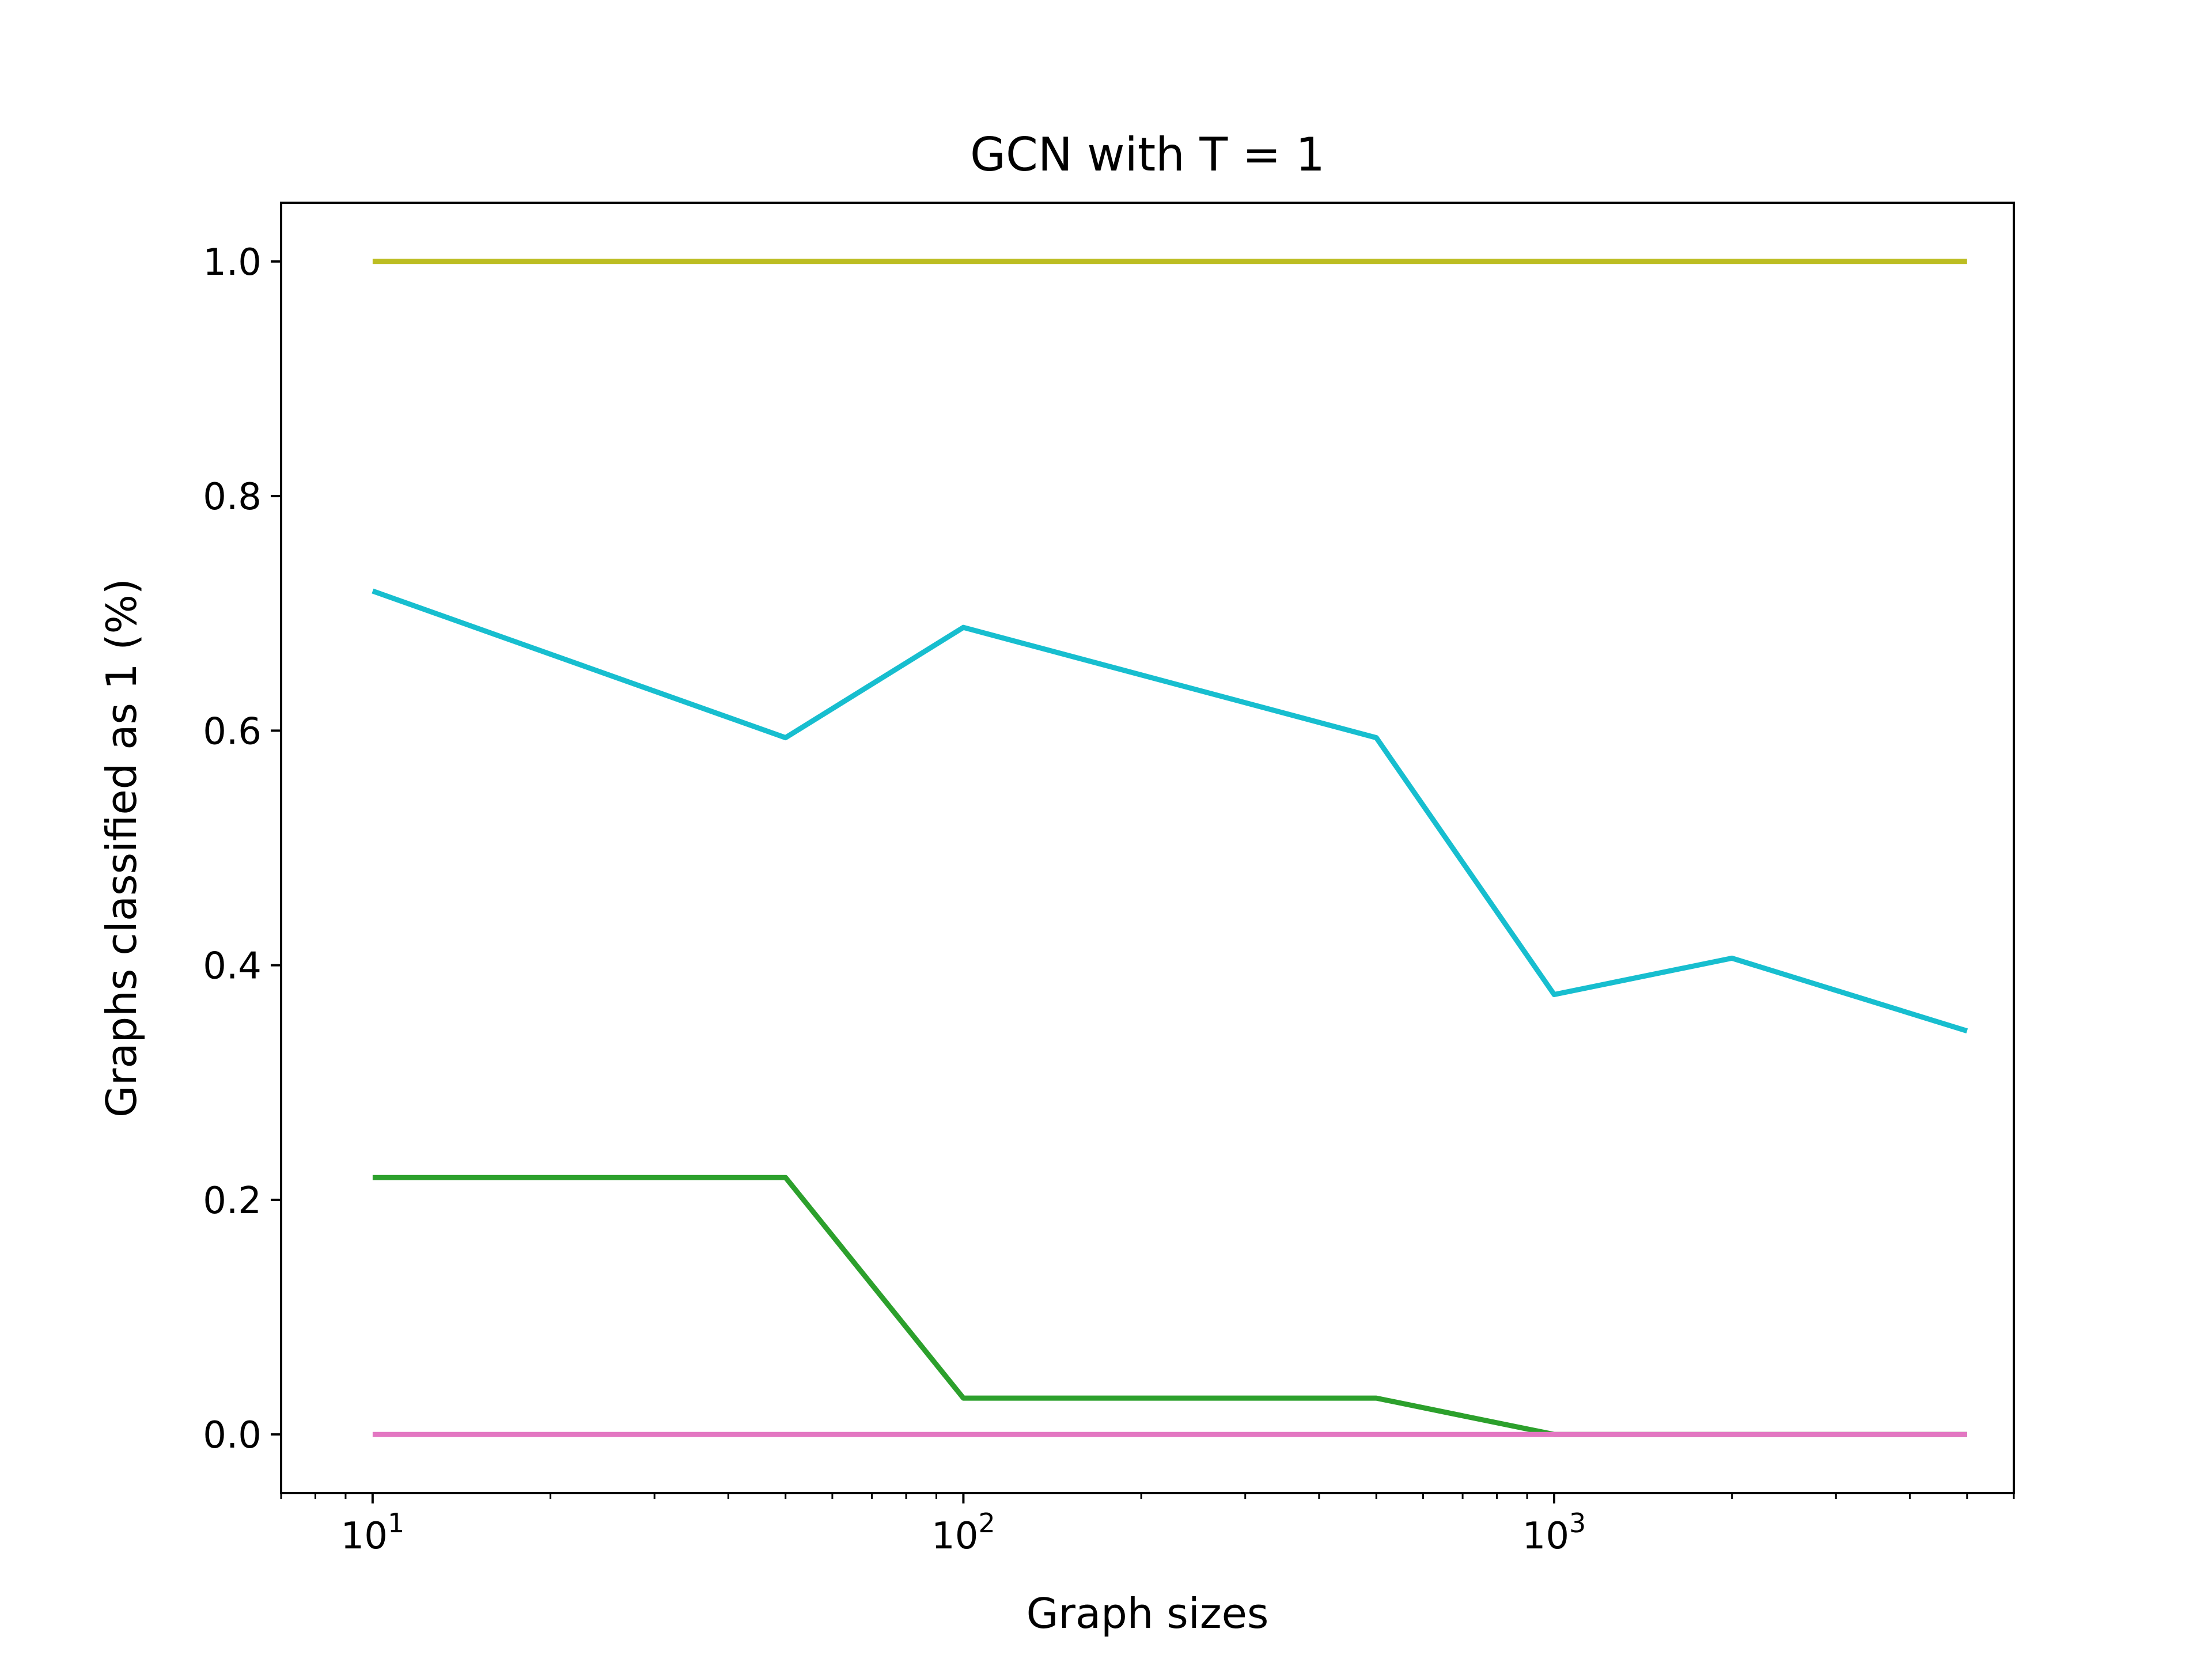  What do you see at coordinates (1147, 154) in the screenshot?
I see `chart-title: GCN with T = 1` at bounding box center [1147, 154].